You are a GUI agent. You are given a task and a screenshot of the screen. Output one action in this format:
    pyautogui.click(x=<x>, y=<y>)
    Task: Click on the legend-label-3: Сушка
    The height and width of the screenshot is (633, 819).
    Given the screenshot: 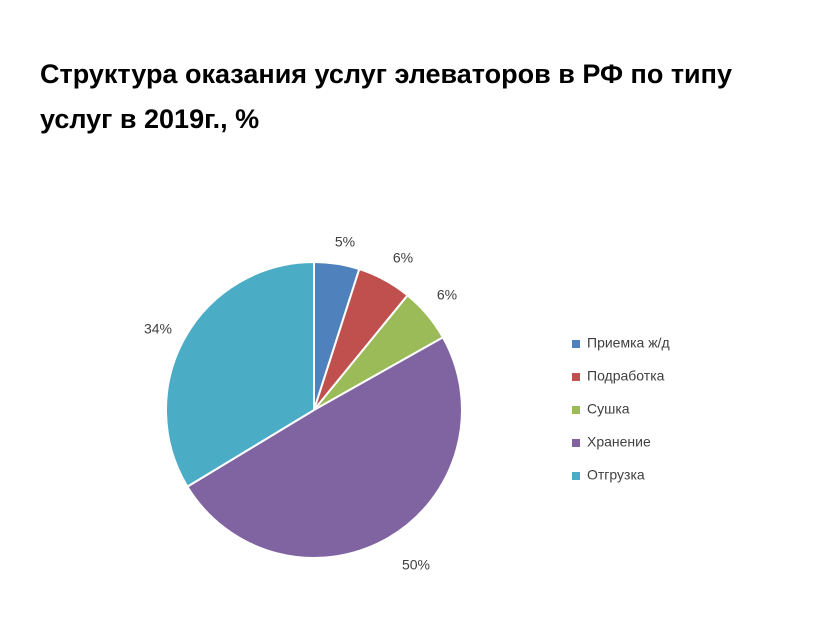 What is the action you would take?
    pyautogui.click(x=608, y=409)
    